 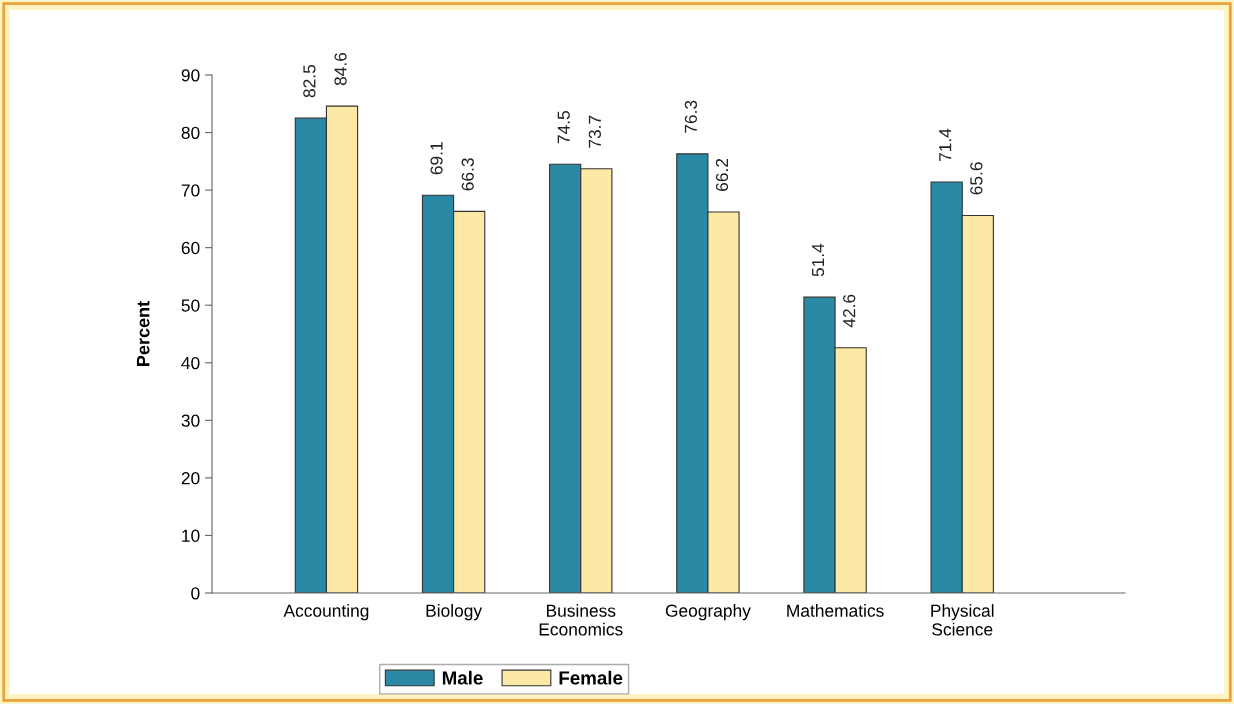 What do you see at coordinates (591, 677) in the screenshot?
I see `legend-label: Female` at bounding box center [591, 677].